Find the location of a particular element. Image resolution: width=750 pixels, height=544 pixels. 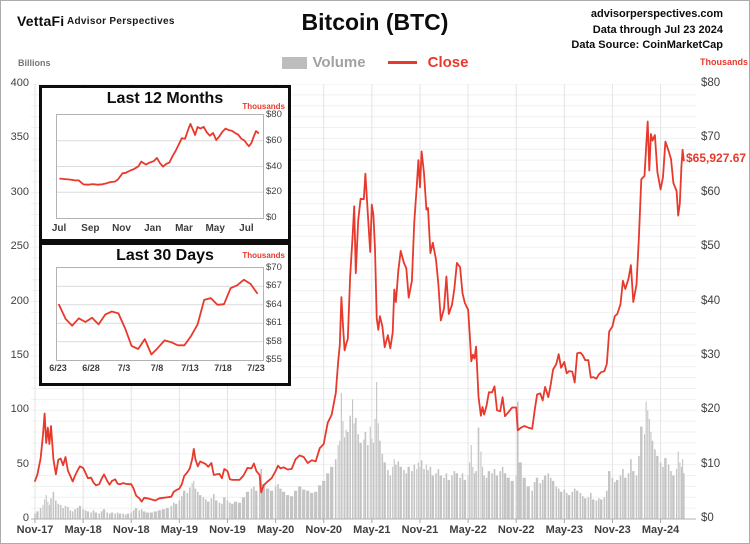

vettafi-logo: VettaFi is located at coordinates (41, 21).